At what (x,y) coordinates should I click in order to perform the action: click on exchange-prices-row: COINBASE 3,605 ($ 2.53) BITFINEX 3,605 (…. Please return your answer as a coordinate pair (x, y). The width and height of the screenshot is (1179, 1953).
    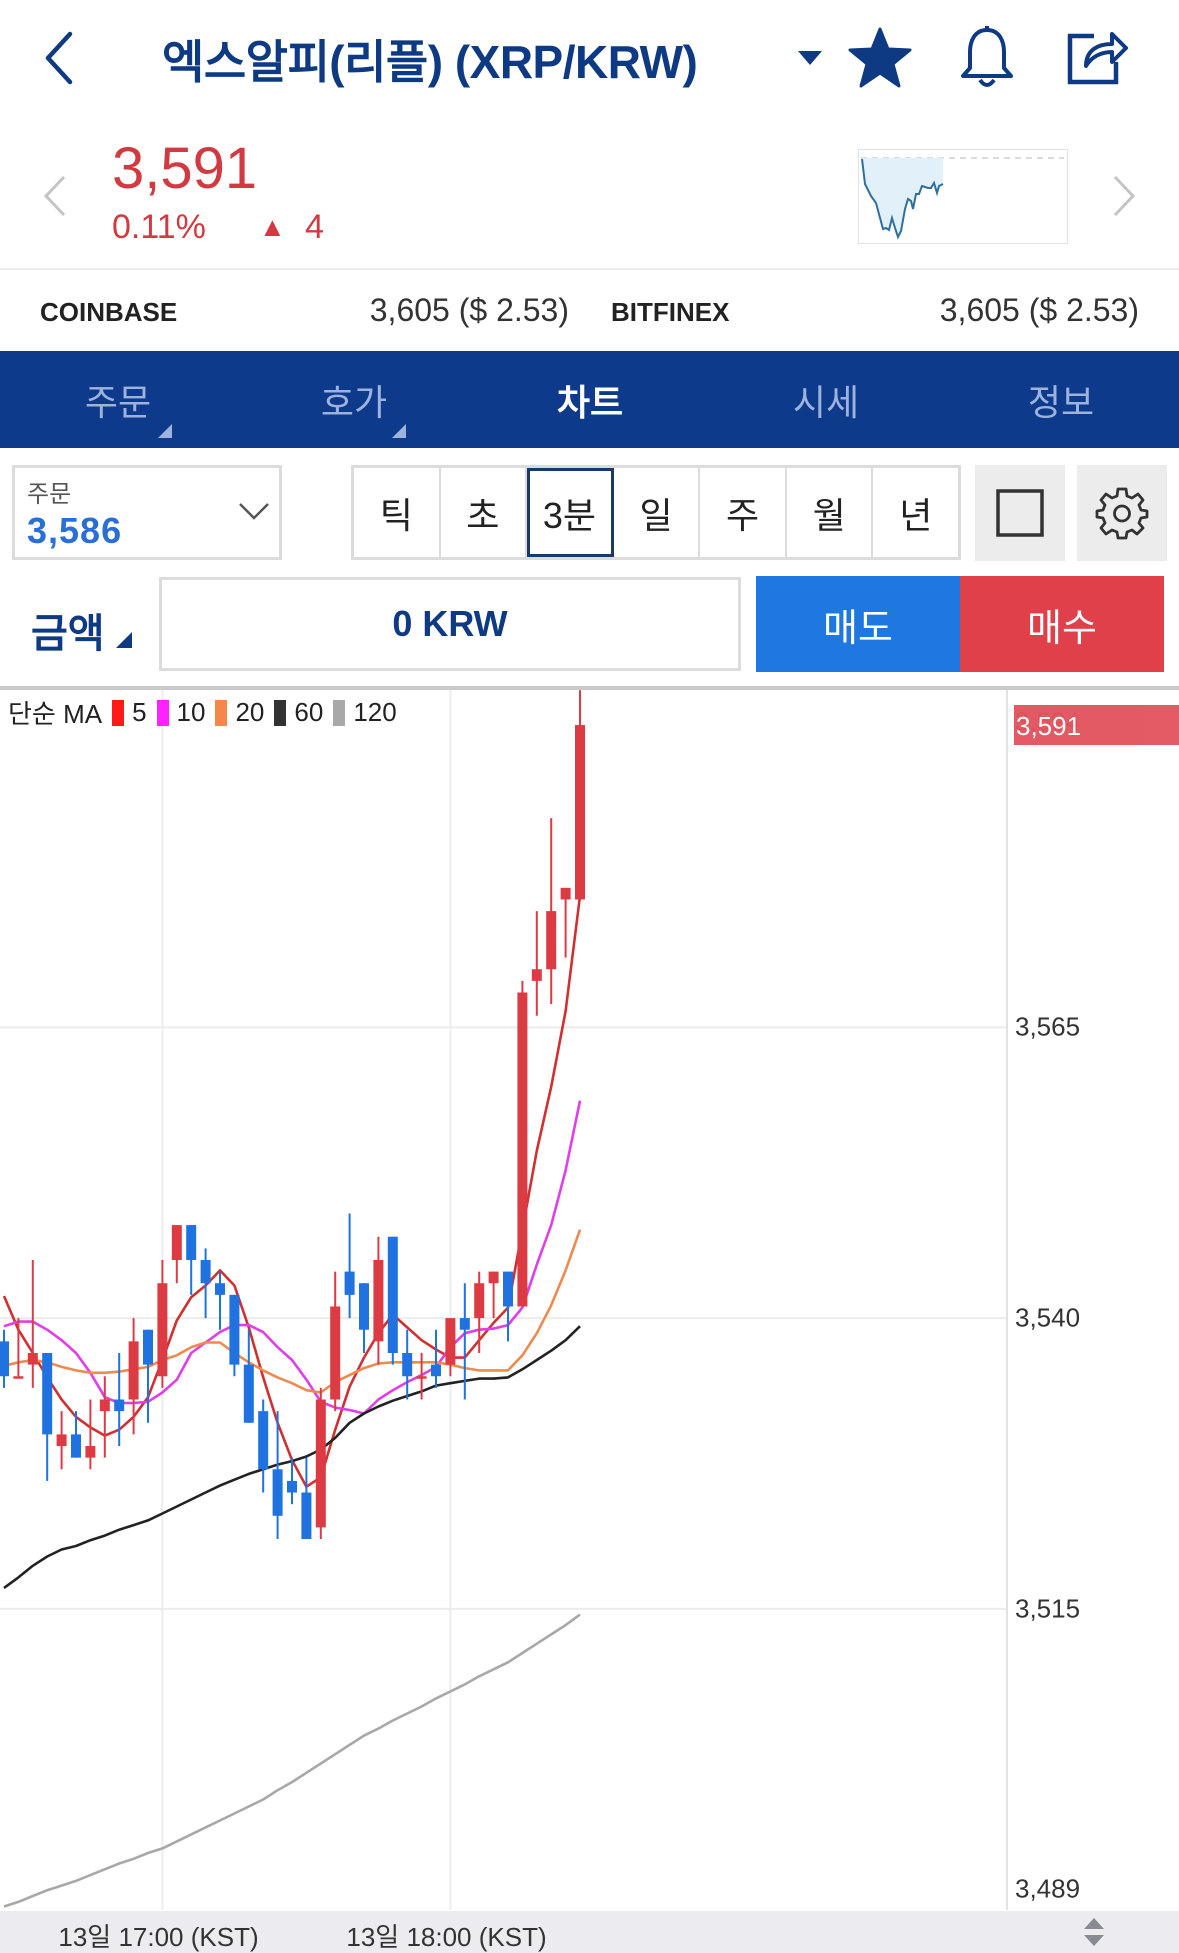
    Looking at the image, I should click on (589, 310).